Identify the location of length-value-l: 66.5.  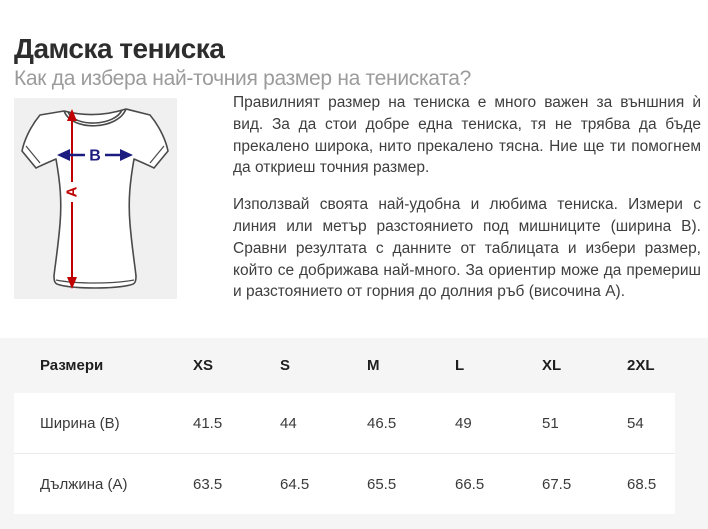
(470, 484).